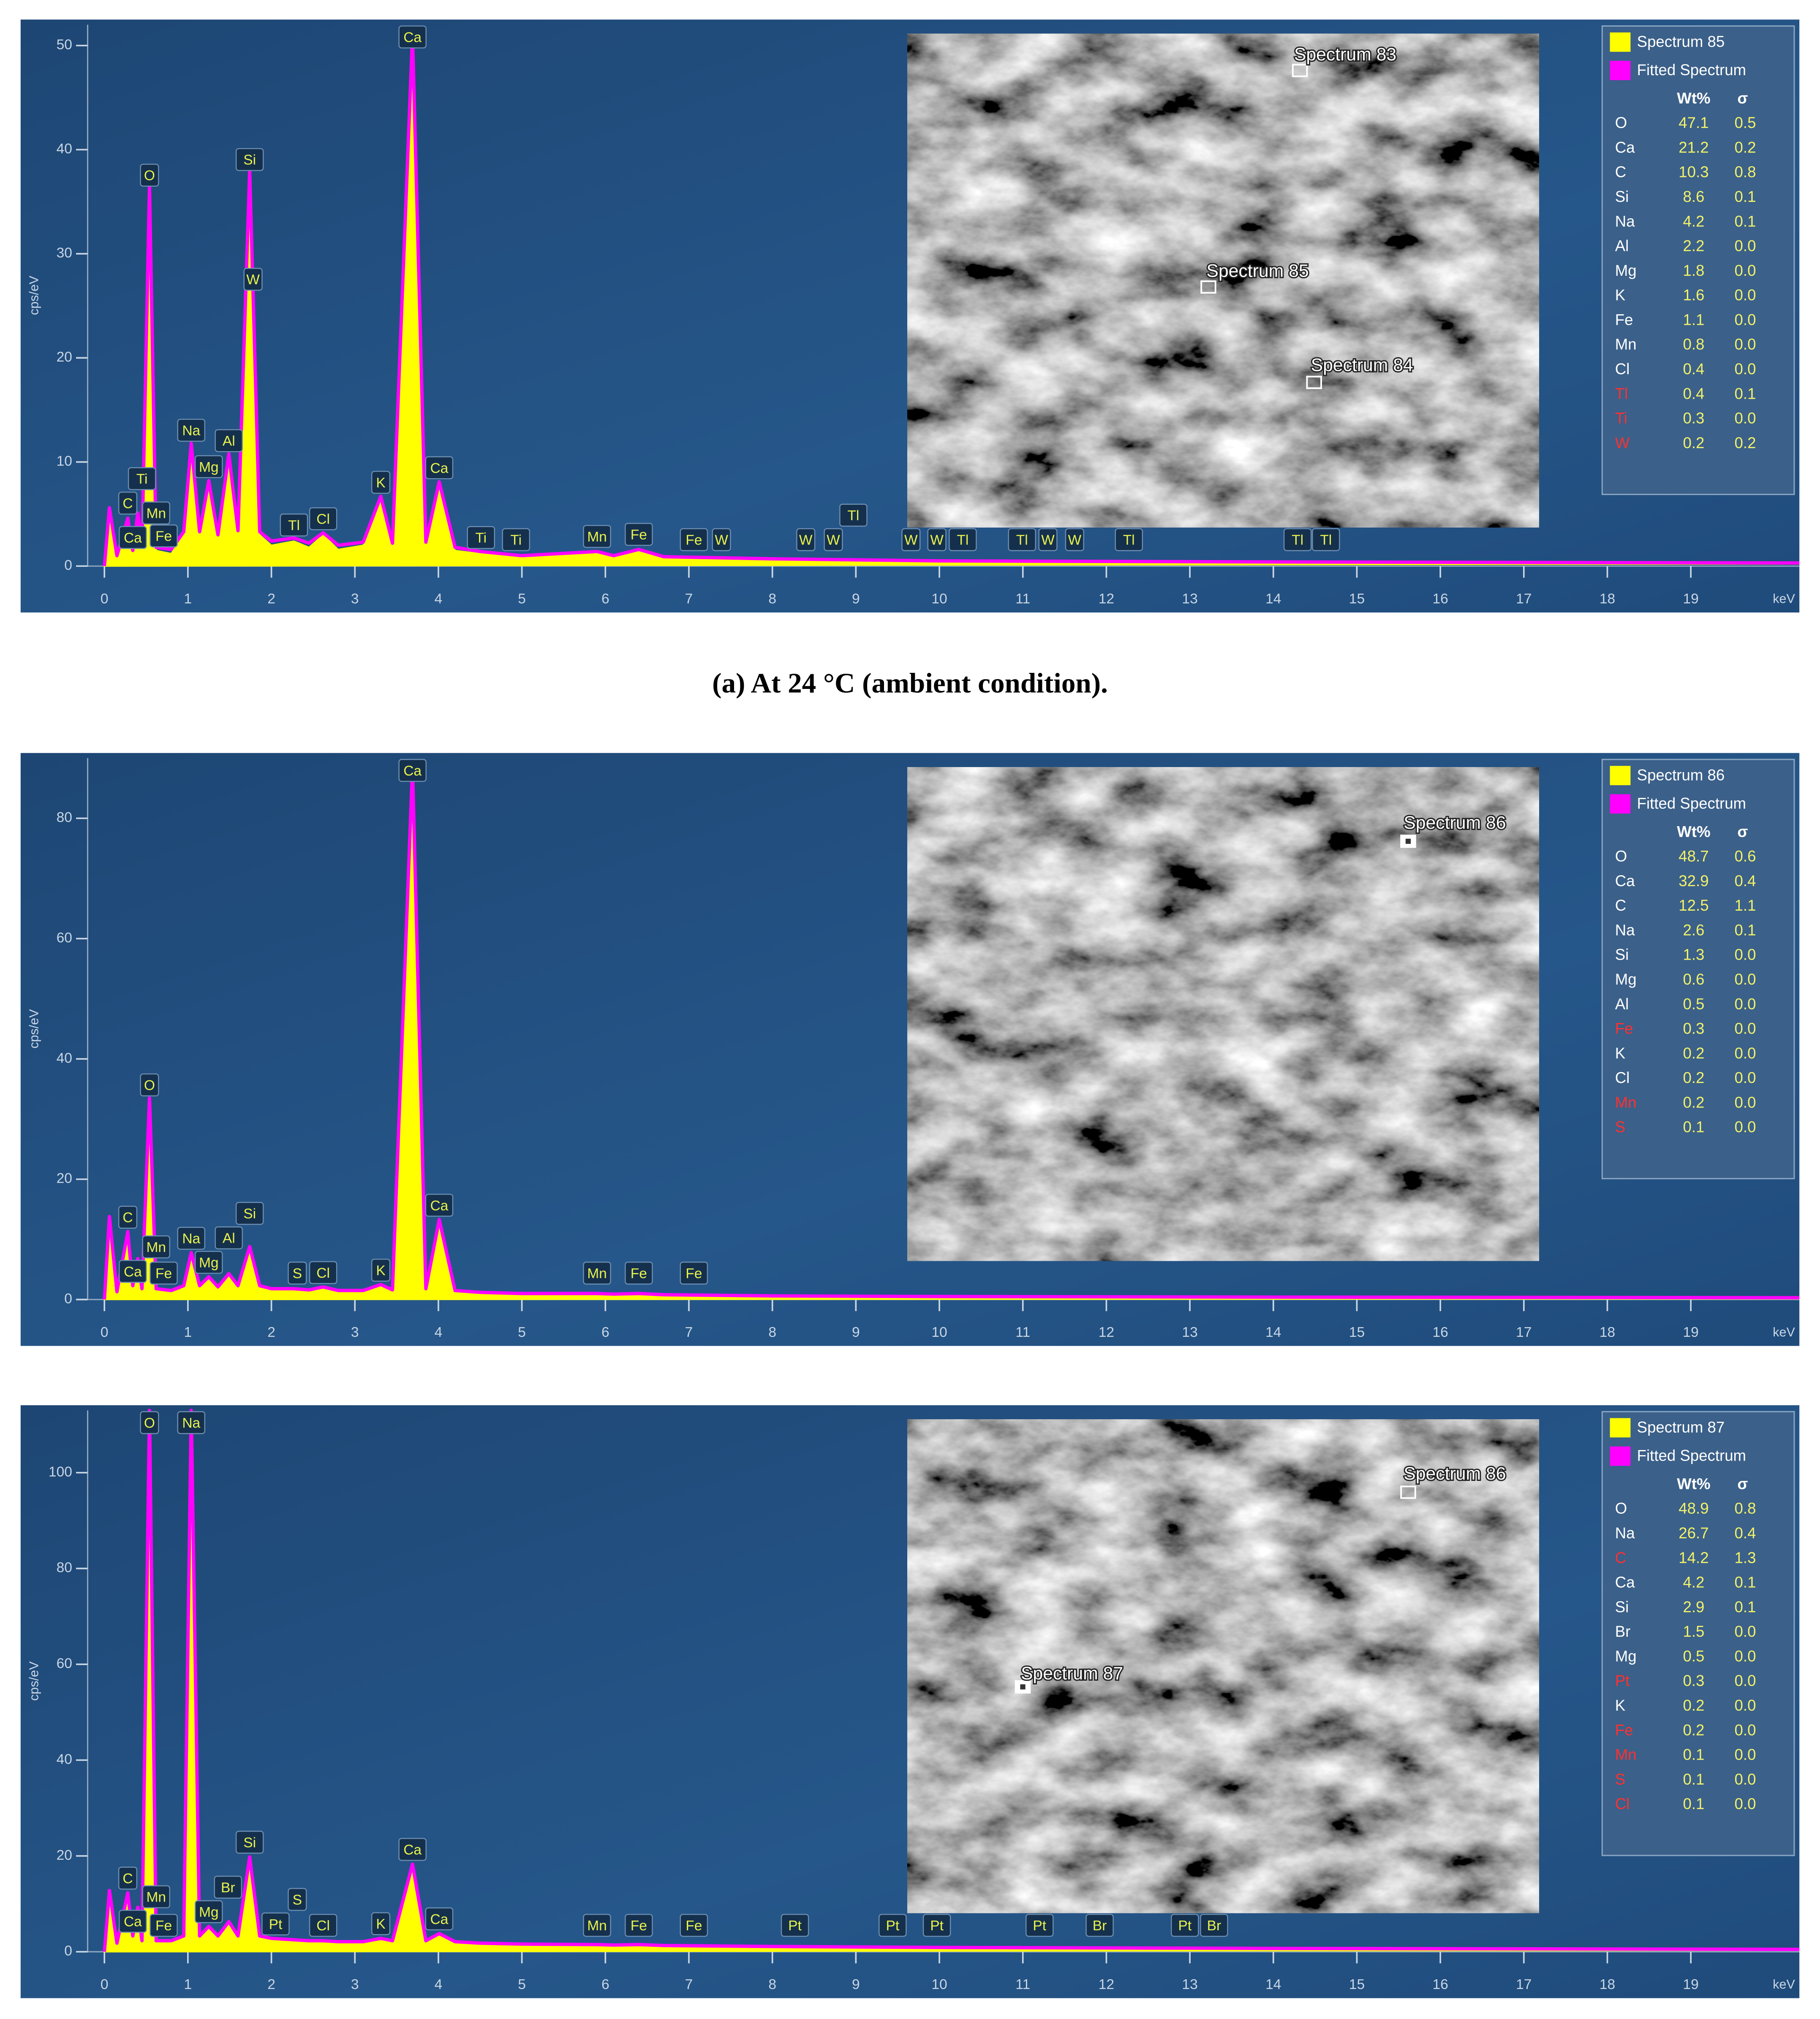 The image size is (1820, 2019). Describe the element at coordinates (605, 1333) in the screenshot. I see `x-tick-label: 6` at that location.